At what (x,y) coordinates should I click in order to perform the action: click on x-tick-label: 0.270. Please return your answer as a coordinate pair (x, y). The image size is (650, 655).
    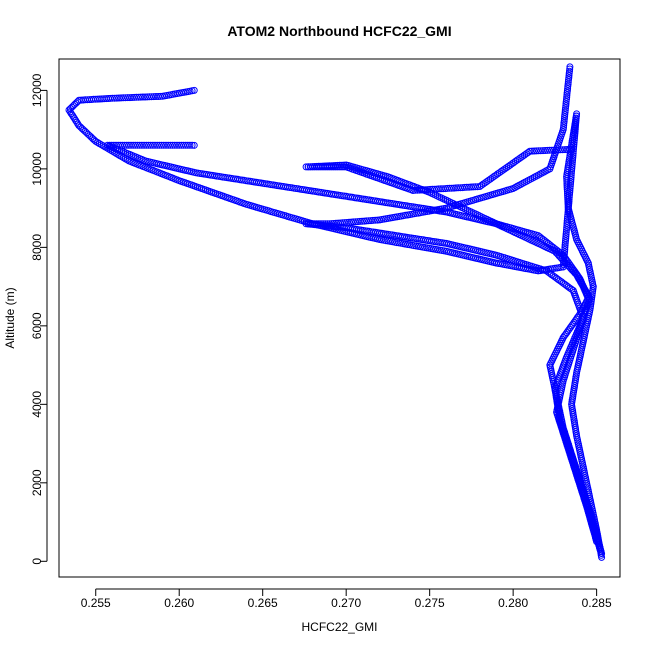
    Looking at the image, I should click on (346, 603).